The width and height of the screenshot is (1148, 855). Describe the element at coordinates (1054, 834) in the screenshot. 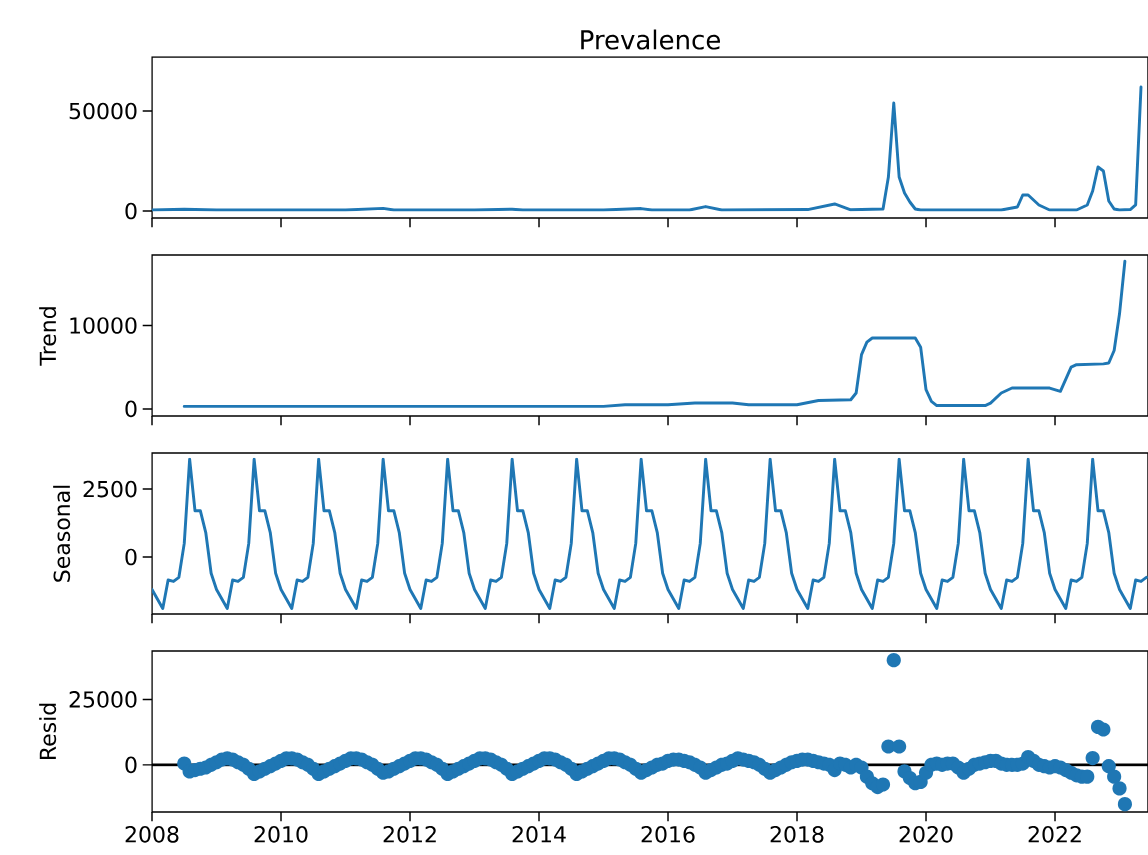

I see `x-tick-label: 2022` at that location.